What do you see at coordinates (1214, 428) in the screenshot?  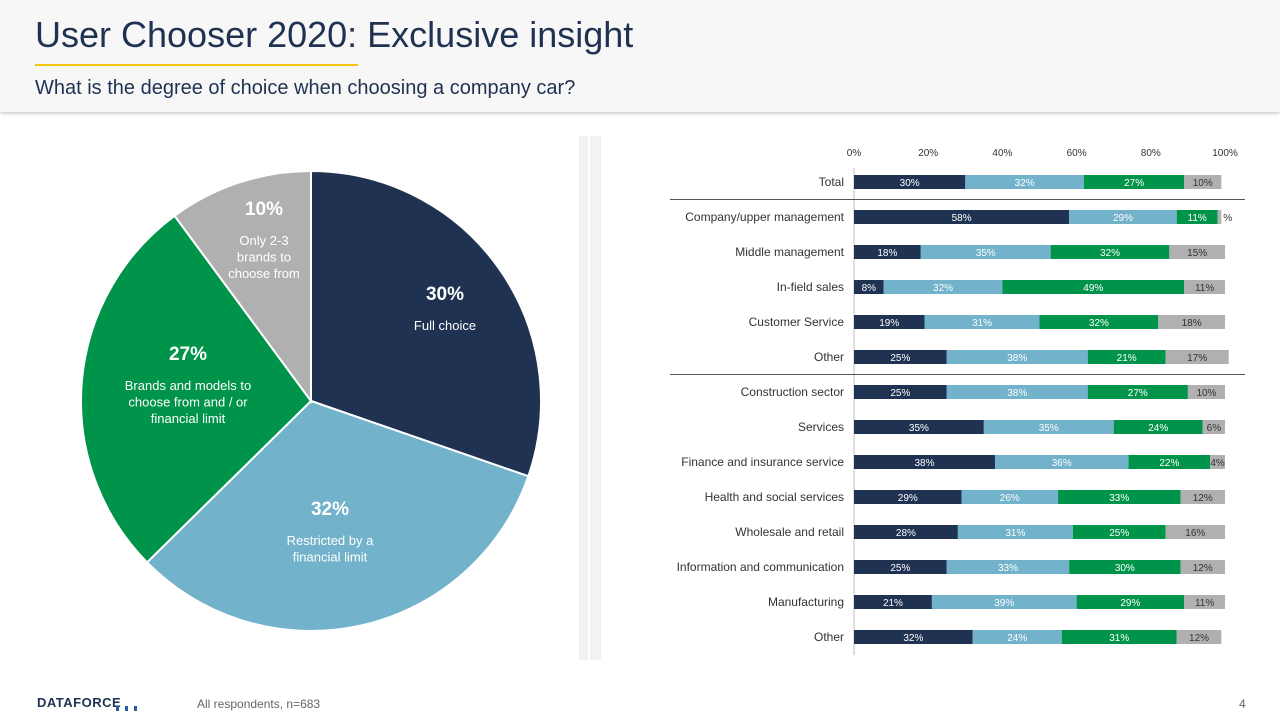 I see `bar-value-label: 6%` at bounding box center [1214, 428].